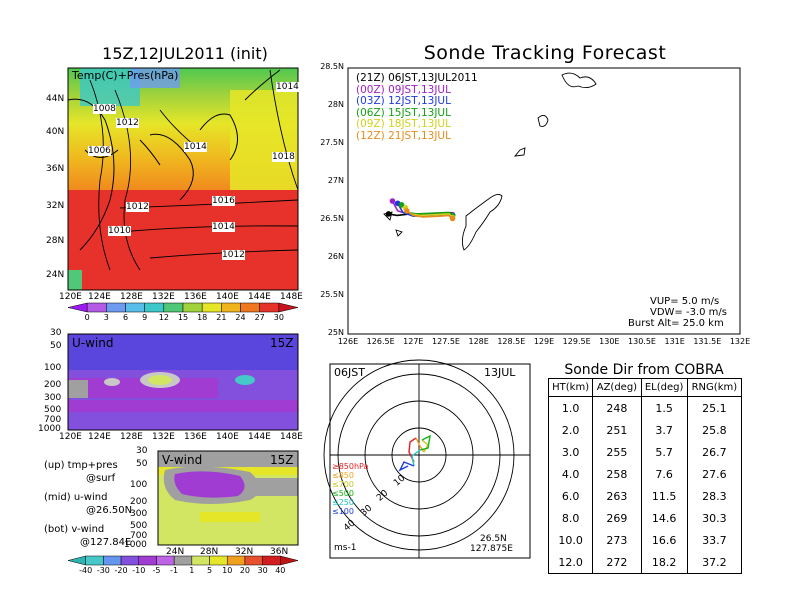 The image size is (792, 612). Describe the element at coordinates (192, 570) in the screenshot. I see `colorbar-tick: 1` at that location.